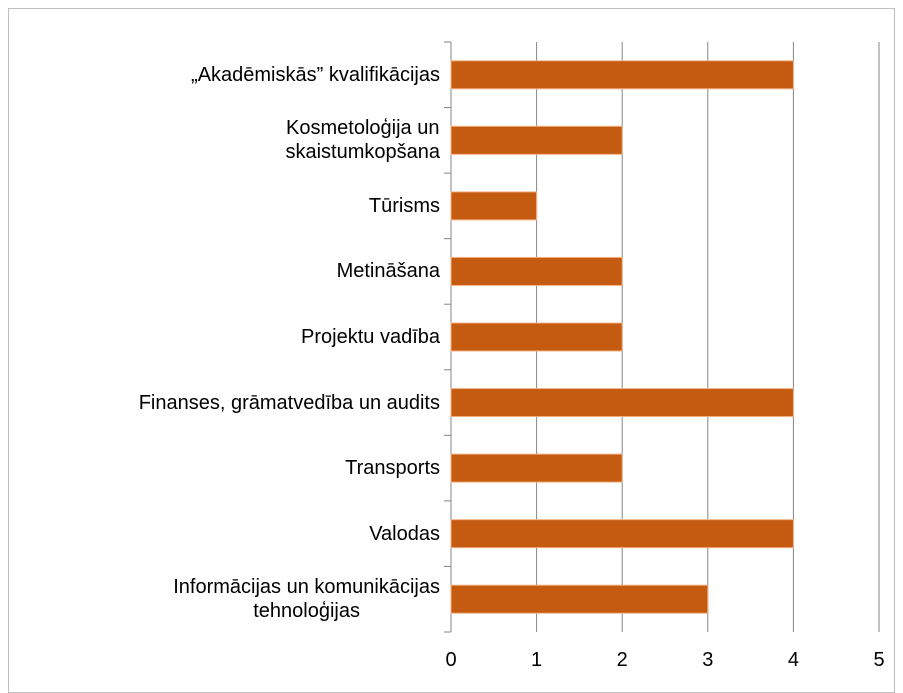  What do you see at coordinates (225, 337) in the screenshot?
I see `y-tick-label-box: Projektu vadība` at bounding box center [225, 337].